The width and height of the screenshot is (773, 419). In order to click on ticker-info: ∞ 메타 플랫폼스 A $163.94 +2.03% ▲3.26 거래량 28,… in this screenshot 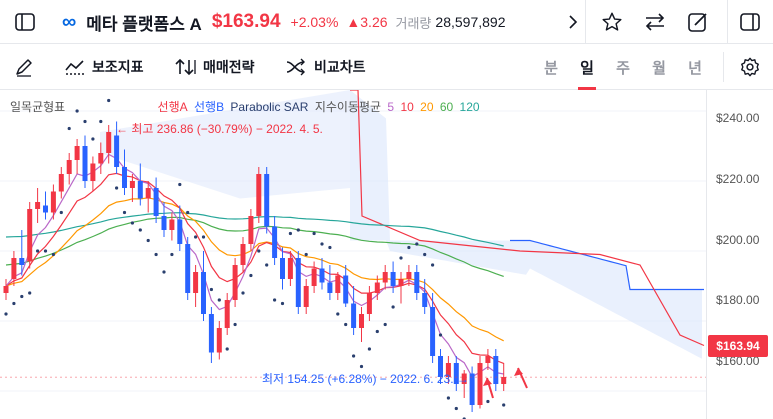, I will do `click(283, 22)`.